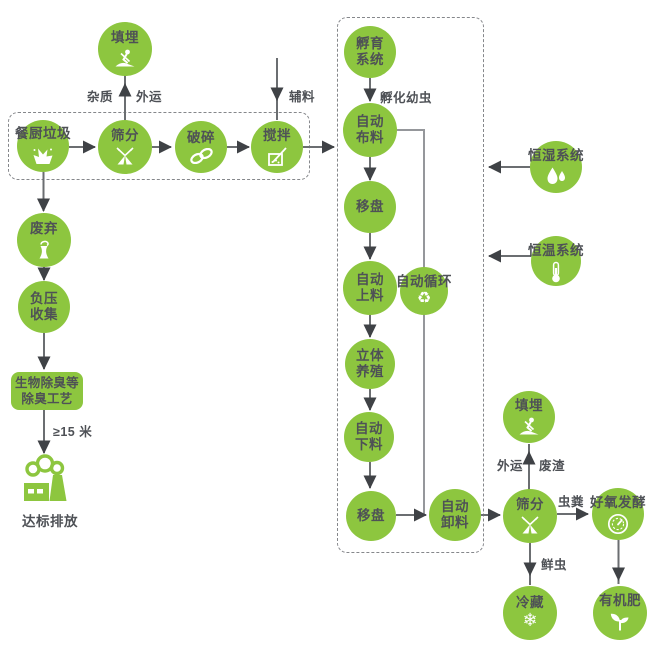  What do you see at coordinates (201, 147) in the screenshot?
I see `node-crushing: 破碎` at bounding box center [201, 147].